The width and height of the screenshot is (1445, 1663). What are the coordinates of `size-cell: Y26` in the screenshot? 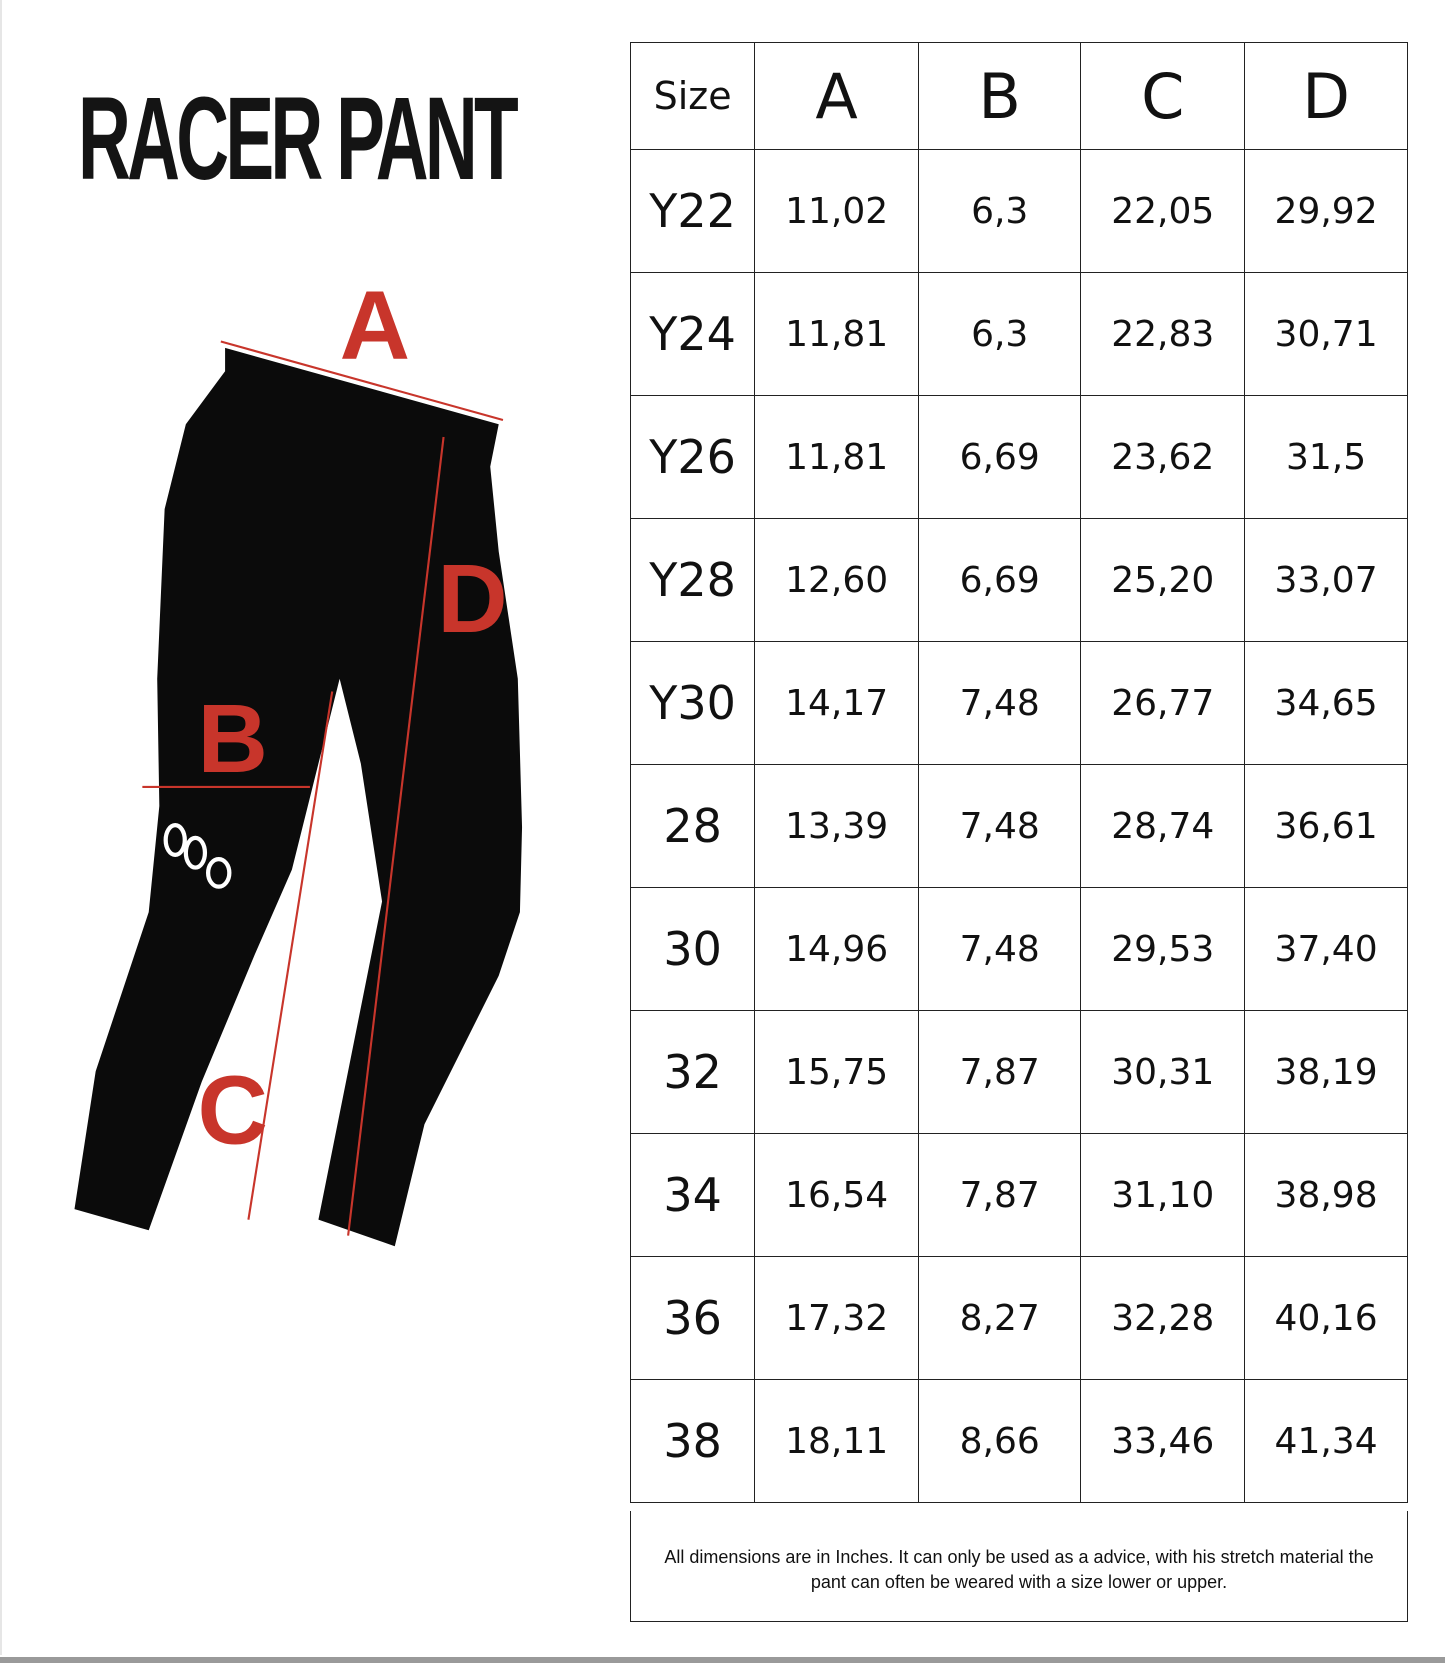 It's located at (692, 457).